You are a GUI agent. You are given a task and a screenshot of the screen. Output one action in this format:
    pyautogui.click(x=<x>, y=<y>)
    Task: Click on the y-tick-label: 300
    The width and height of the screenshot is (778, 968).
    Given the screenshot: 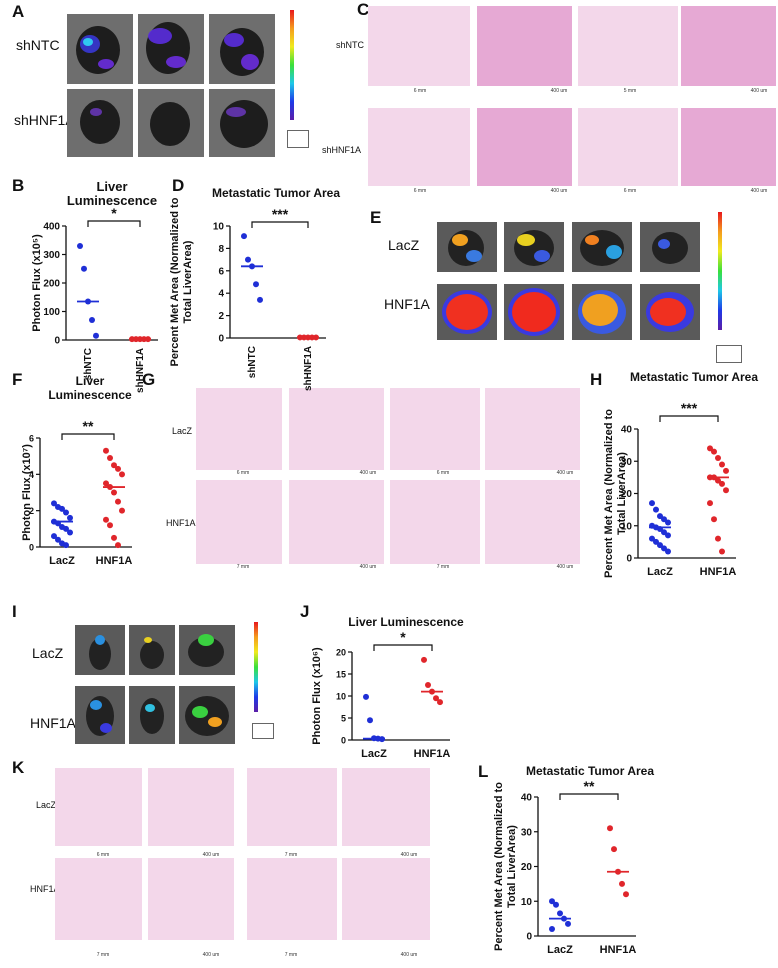 What is the action you would take?
    pyautogui.click(x=51, y=255)
    